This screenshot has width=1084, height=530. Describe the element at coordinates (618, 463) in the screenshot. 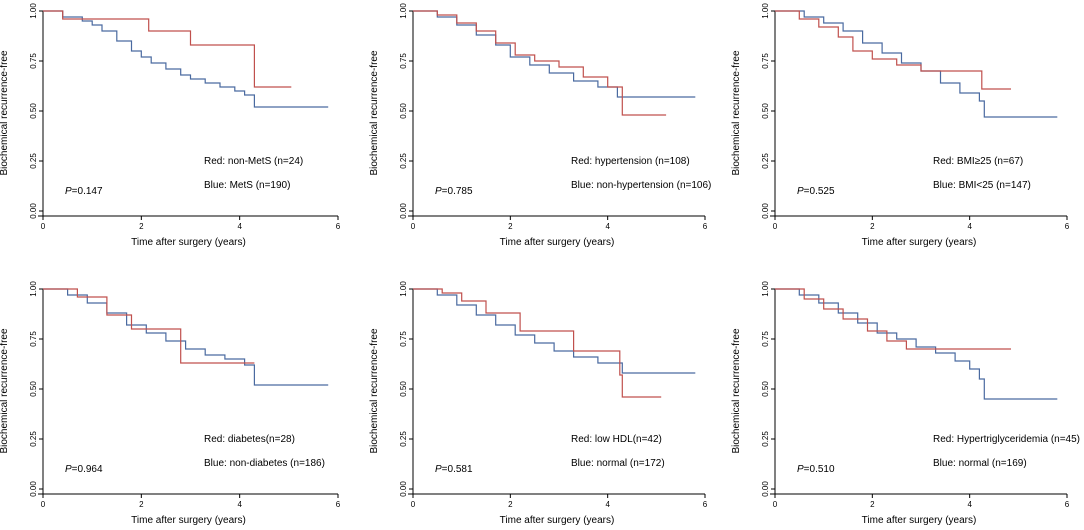

I see `legend-blue: Blue: normal (n=172)` at that location.